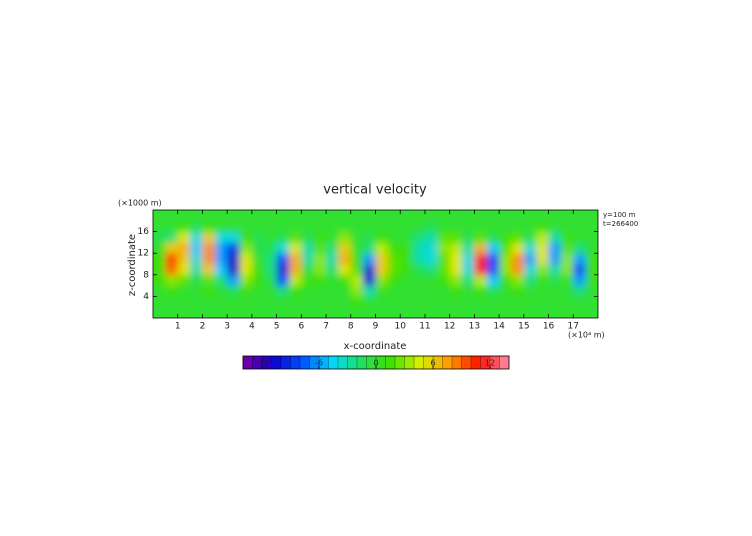 The width and height of the screenshot is (752, 536). What do you see at coordinates (203, 327) in the screenshot?
I see `x-tick-label: 2` at bounding box center [203, 327].